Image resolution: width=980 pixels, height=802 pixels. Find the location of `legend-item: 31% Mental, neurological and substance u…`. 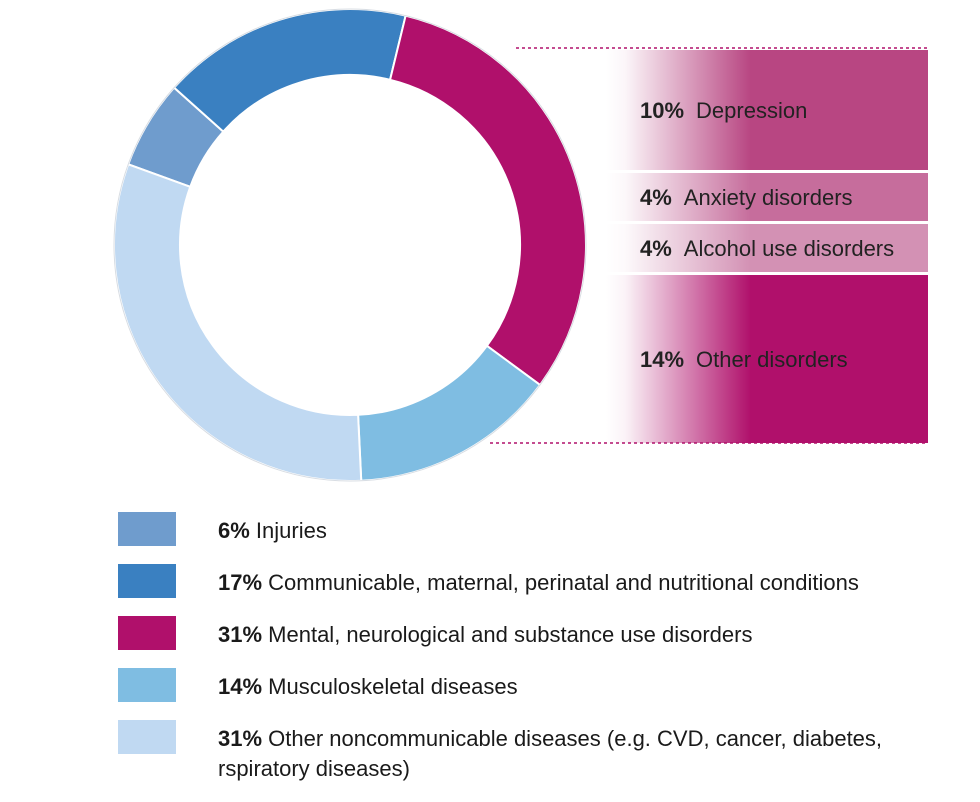

legend-item: 31% Mental, neurological and substance u… is located at coordinates (538, 633).